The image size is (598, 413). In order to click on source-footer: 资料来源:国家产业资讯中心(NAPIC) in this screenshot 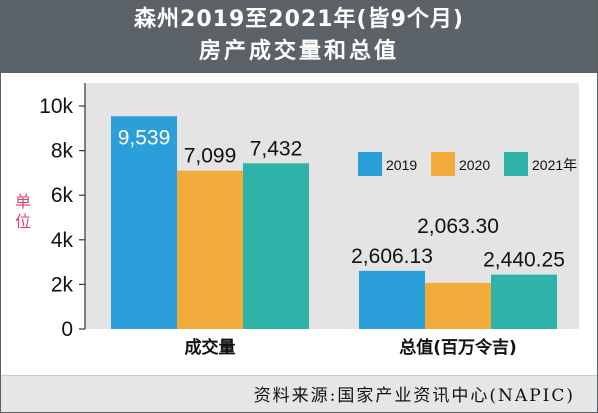, I will do `click(299, 393)`.